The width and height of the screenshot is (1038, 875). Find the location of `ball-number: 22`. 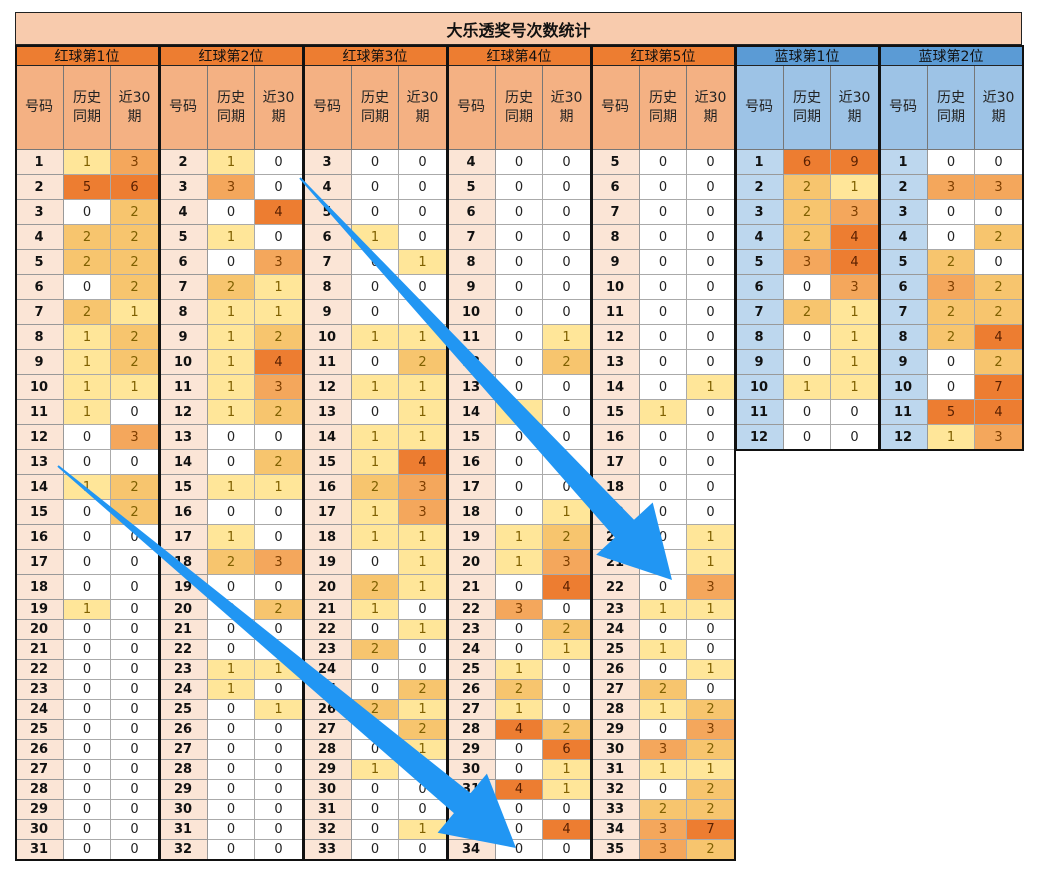

ball-number: 22 is located at coordinates (39, 670).